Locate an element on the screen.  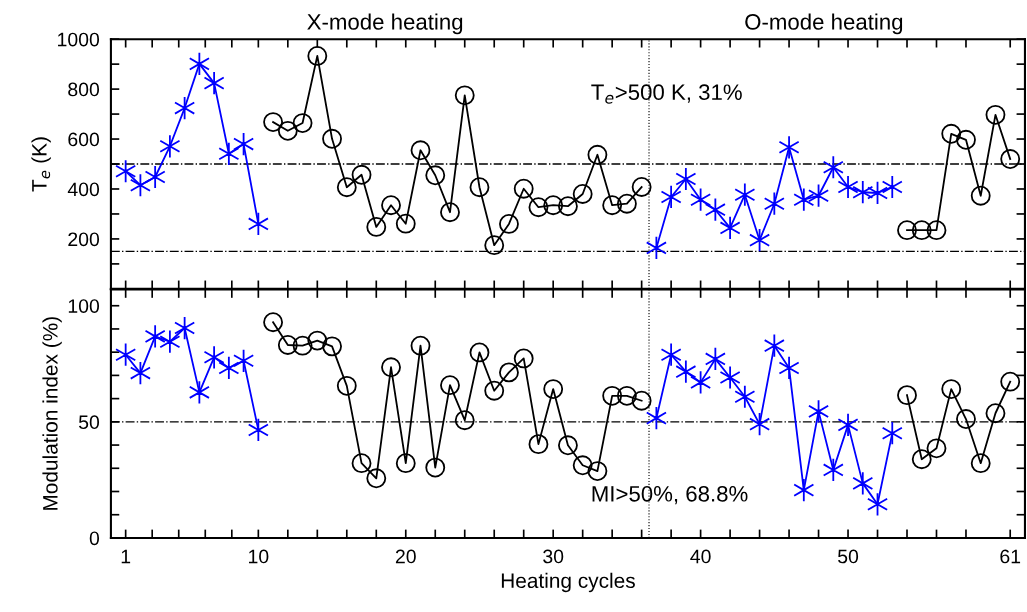
y-tick-label: 800 is located at coordinates (84, 89).